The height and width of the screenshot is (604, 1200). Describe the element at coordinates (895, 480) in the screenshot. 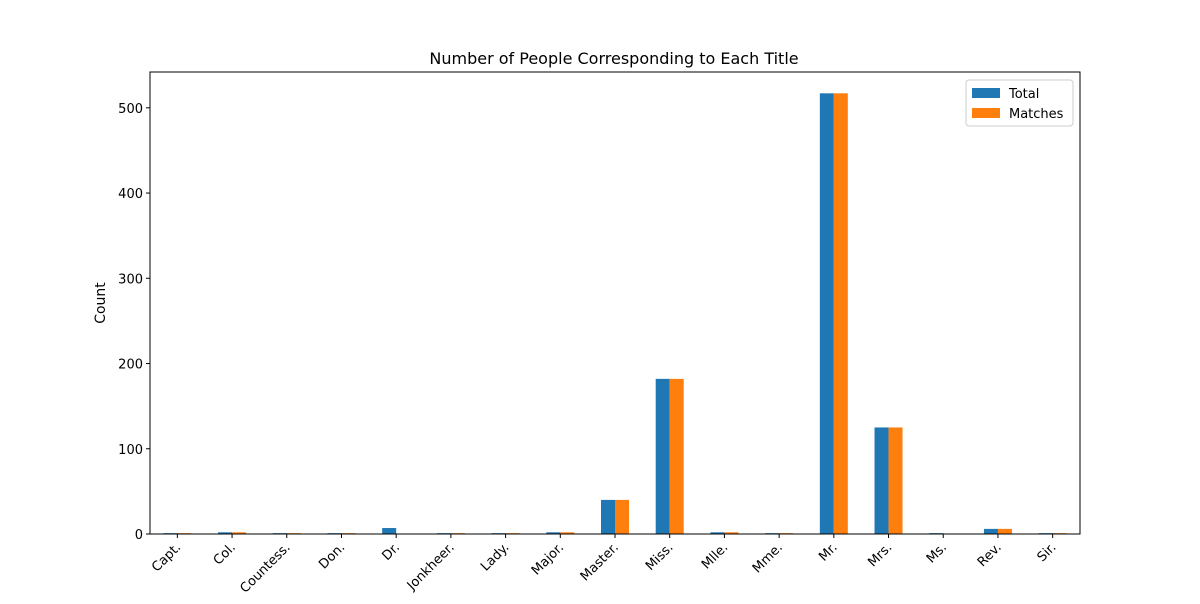

I see `bar-matches-mrs` at that location.